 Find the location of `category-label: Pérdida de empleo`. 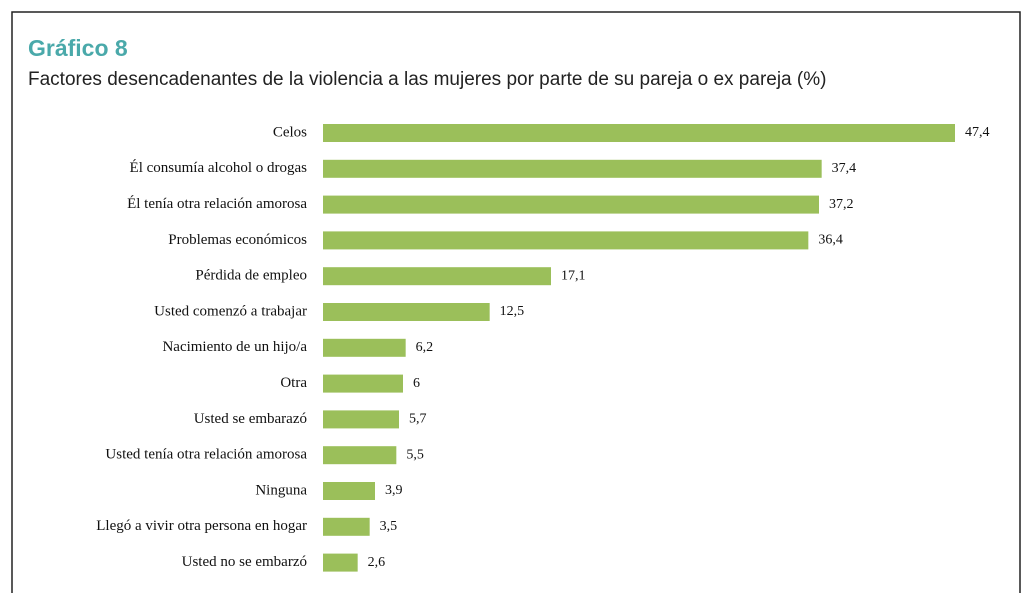

category-label: Pérdida de empleo is located at coordinates (251, 276).